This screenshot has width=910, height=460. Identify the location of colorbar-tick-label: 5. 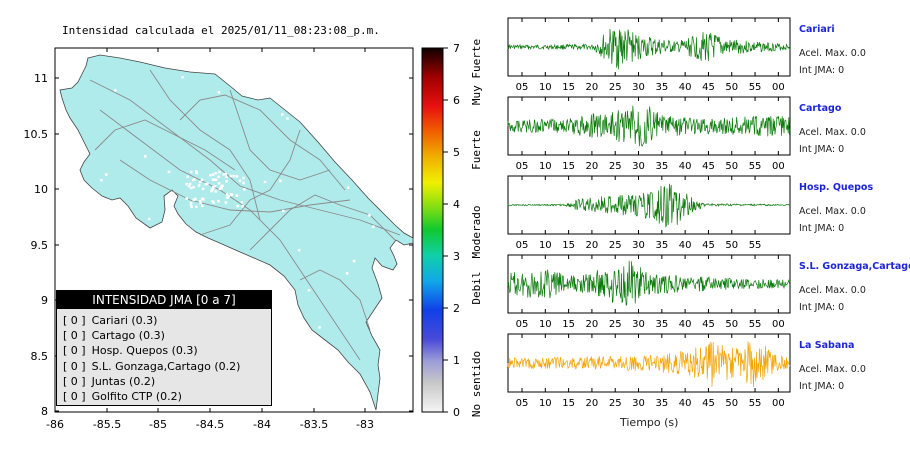
(456, 152).